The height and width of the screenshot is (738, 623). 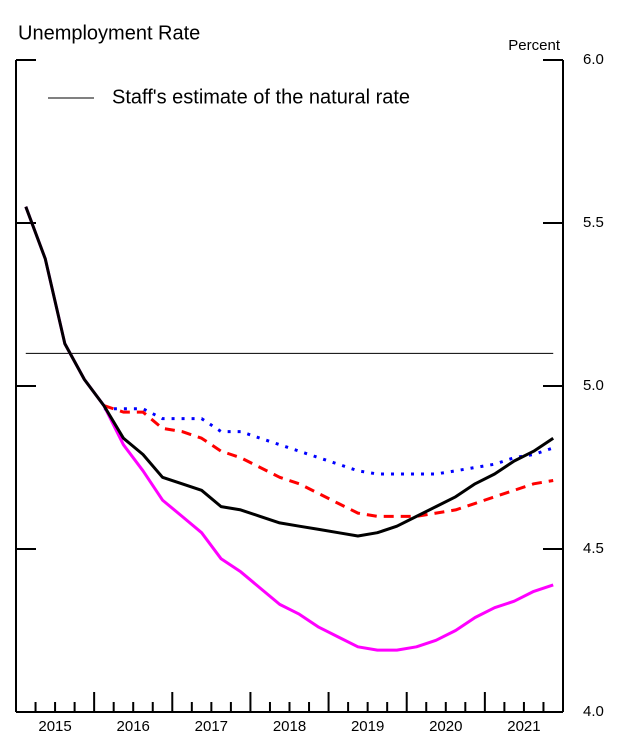 I want to click on y-tick-label: 6.0, so click(x=593, y=59).